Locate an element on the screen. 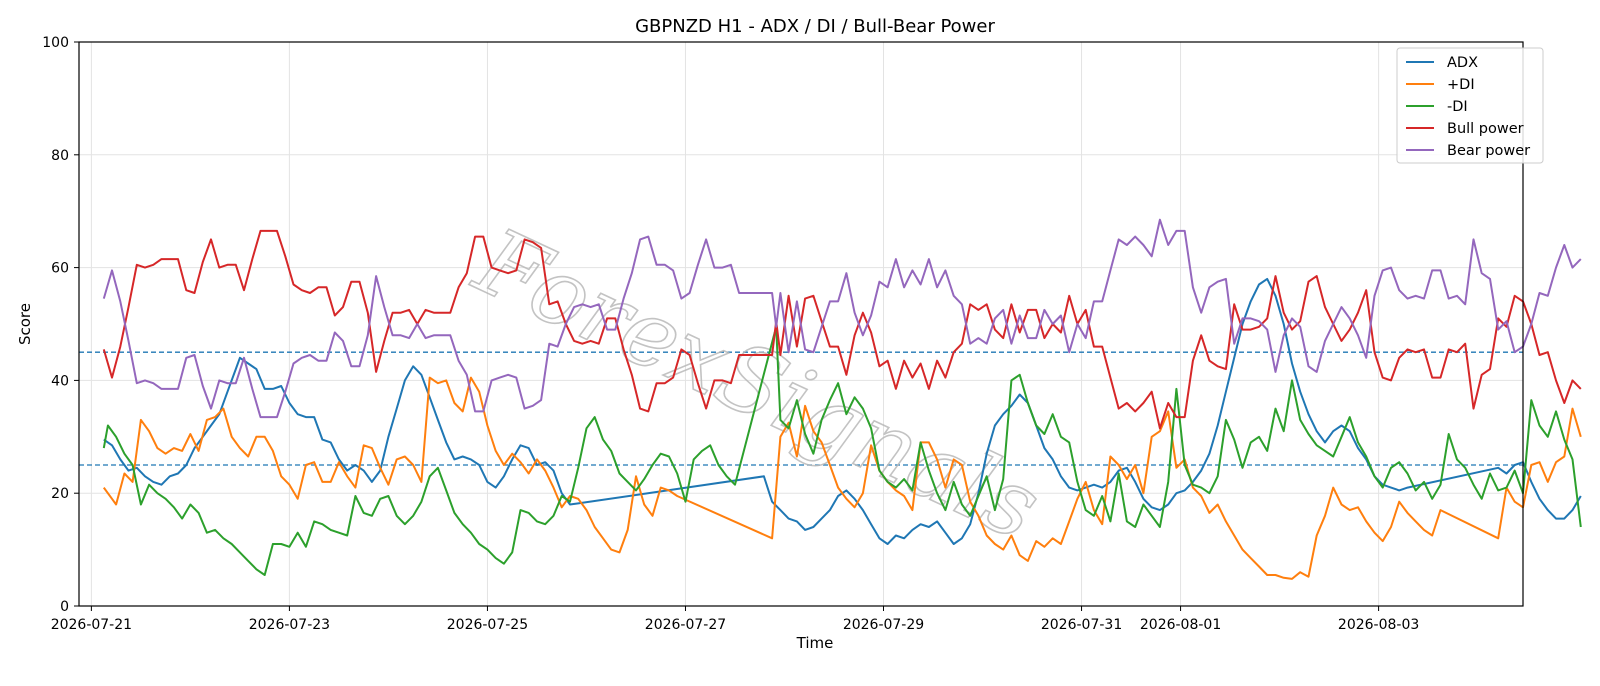  y-tick-label: 60 is located at coordinates (60, 269).